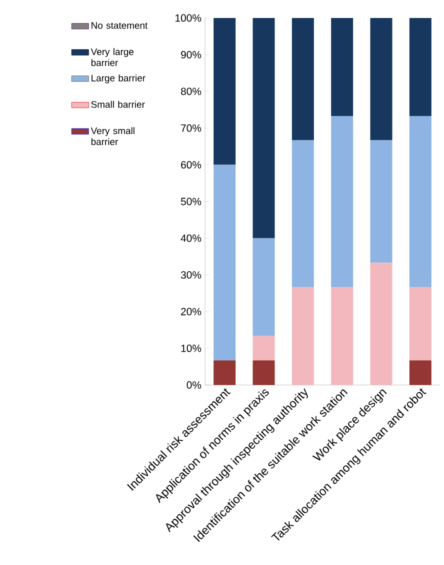 This screenshot has width=444, height=565. What do you see at coordinates (191, 202) in the screenshot?
I see `y-tick-label: 50%` at bounding box center [191, 202].